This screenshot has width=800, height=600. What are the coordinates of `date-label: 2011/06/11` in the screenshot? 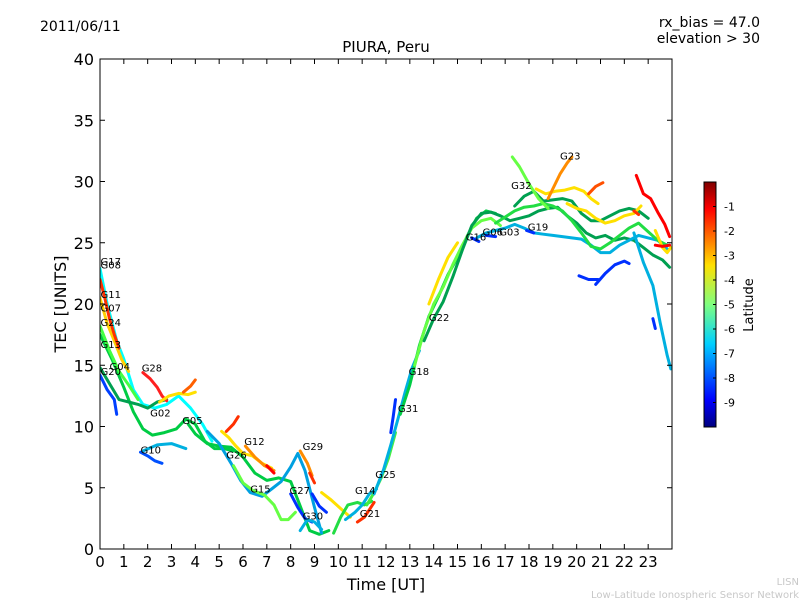 It's located at (80, 27).